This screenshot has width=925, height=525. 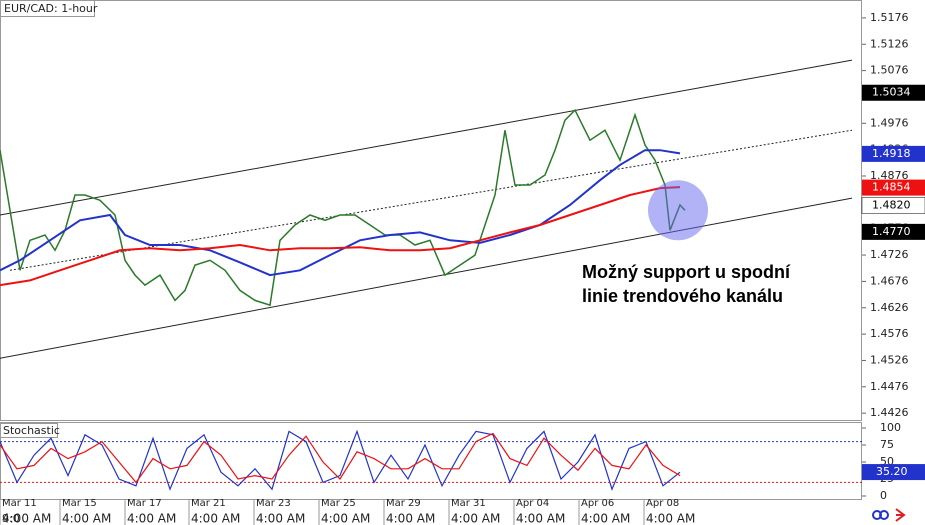 I want to click on y-tick-label: 1.5126, so click(x=889, y=43).